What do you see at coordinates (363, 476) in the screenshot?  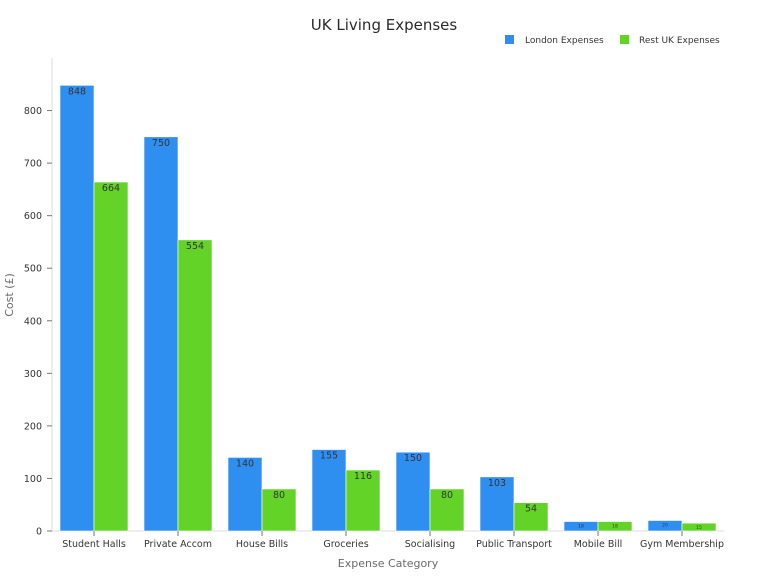 I see `bar-value-label: 116` at bounding box center [363, 476].